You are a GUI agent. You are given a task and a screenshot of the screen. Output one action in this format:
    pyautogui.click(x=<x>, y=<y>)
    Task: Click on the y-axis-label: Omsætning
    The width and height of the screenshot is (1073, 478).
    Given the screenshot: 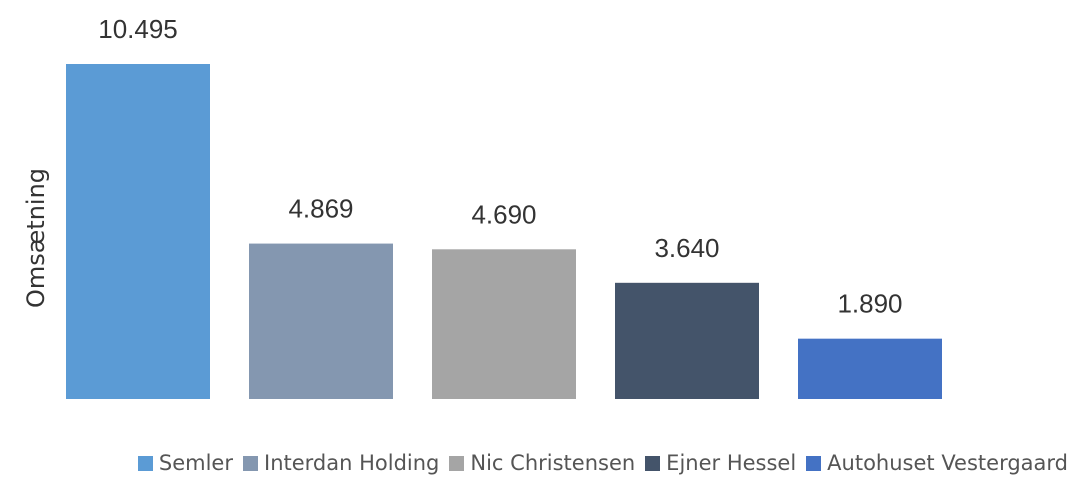 What is the action you would take?
    pyautogui.click(x=36, y=238)
    